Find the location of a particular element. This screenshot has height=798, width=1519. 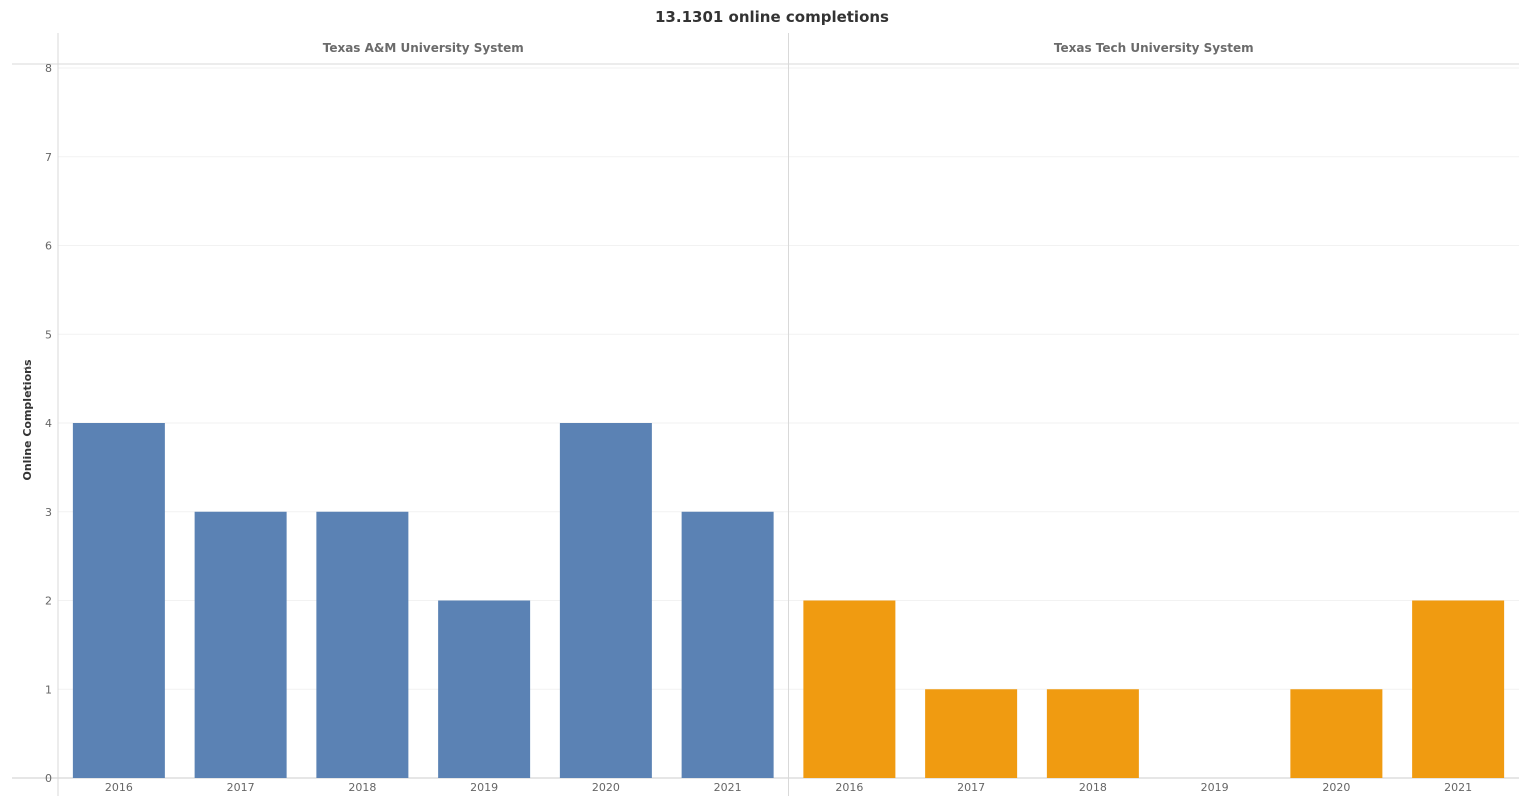

y-axis-label-group: Online Completions is located at coordinates (27, 419).